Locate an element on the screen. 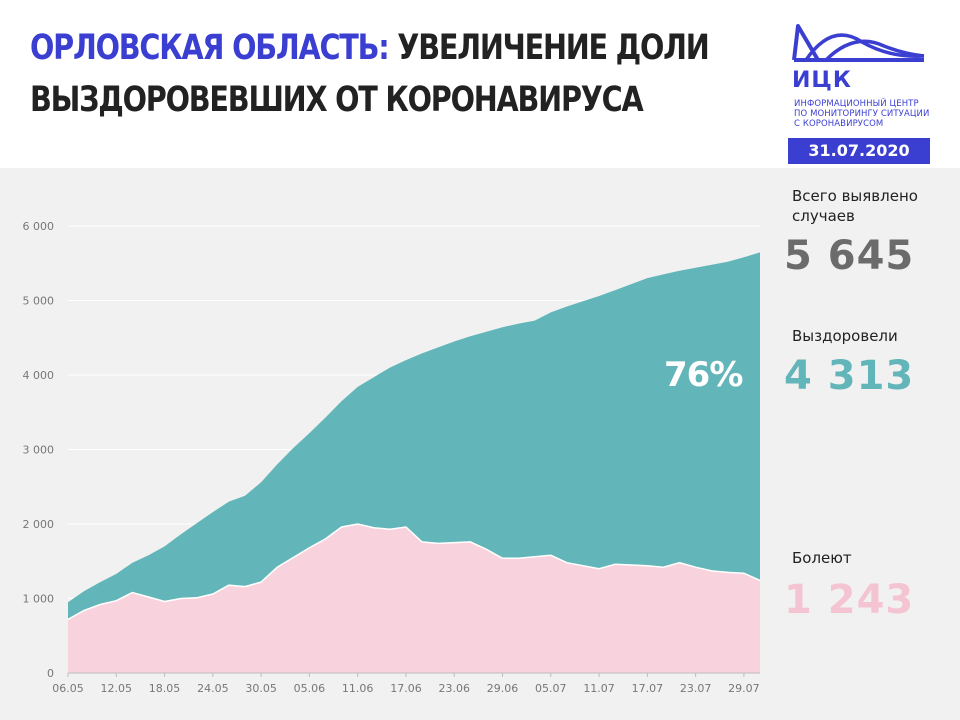 This screenshot has height=720, width=960. y-tick-label: 3 000 is located at coordinates (39, 450).